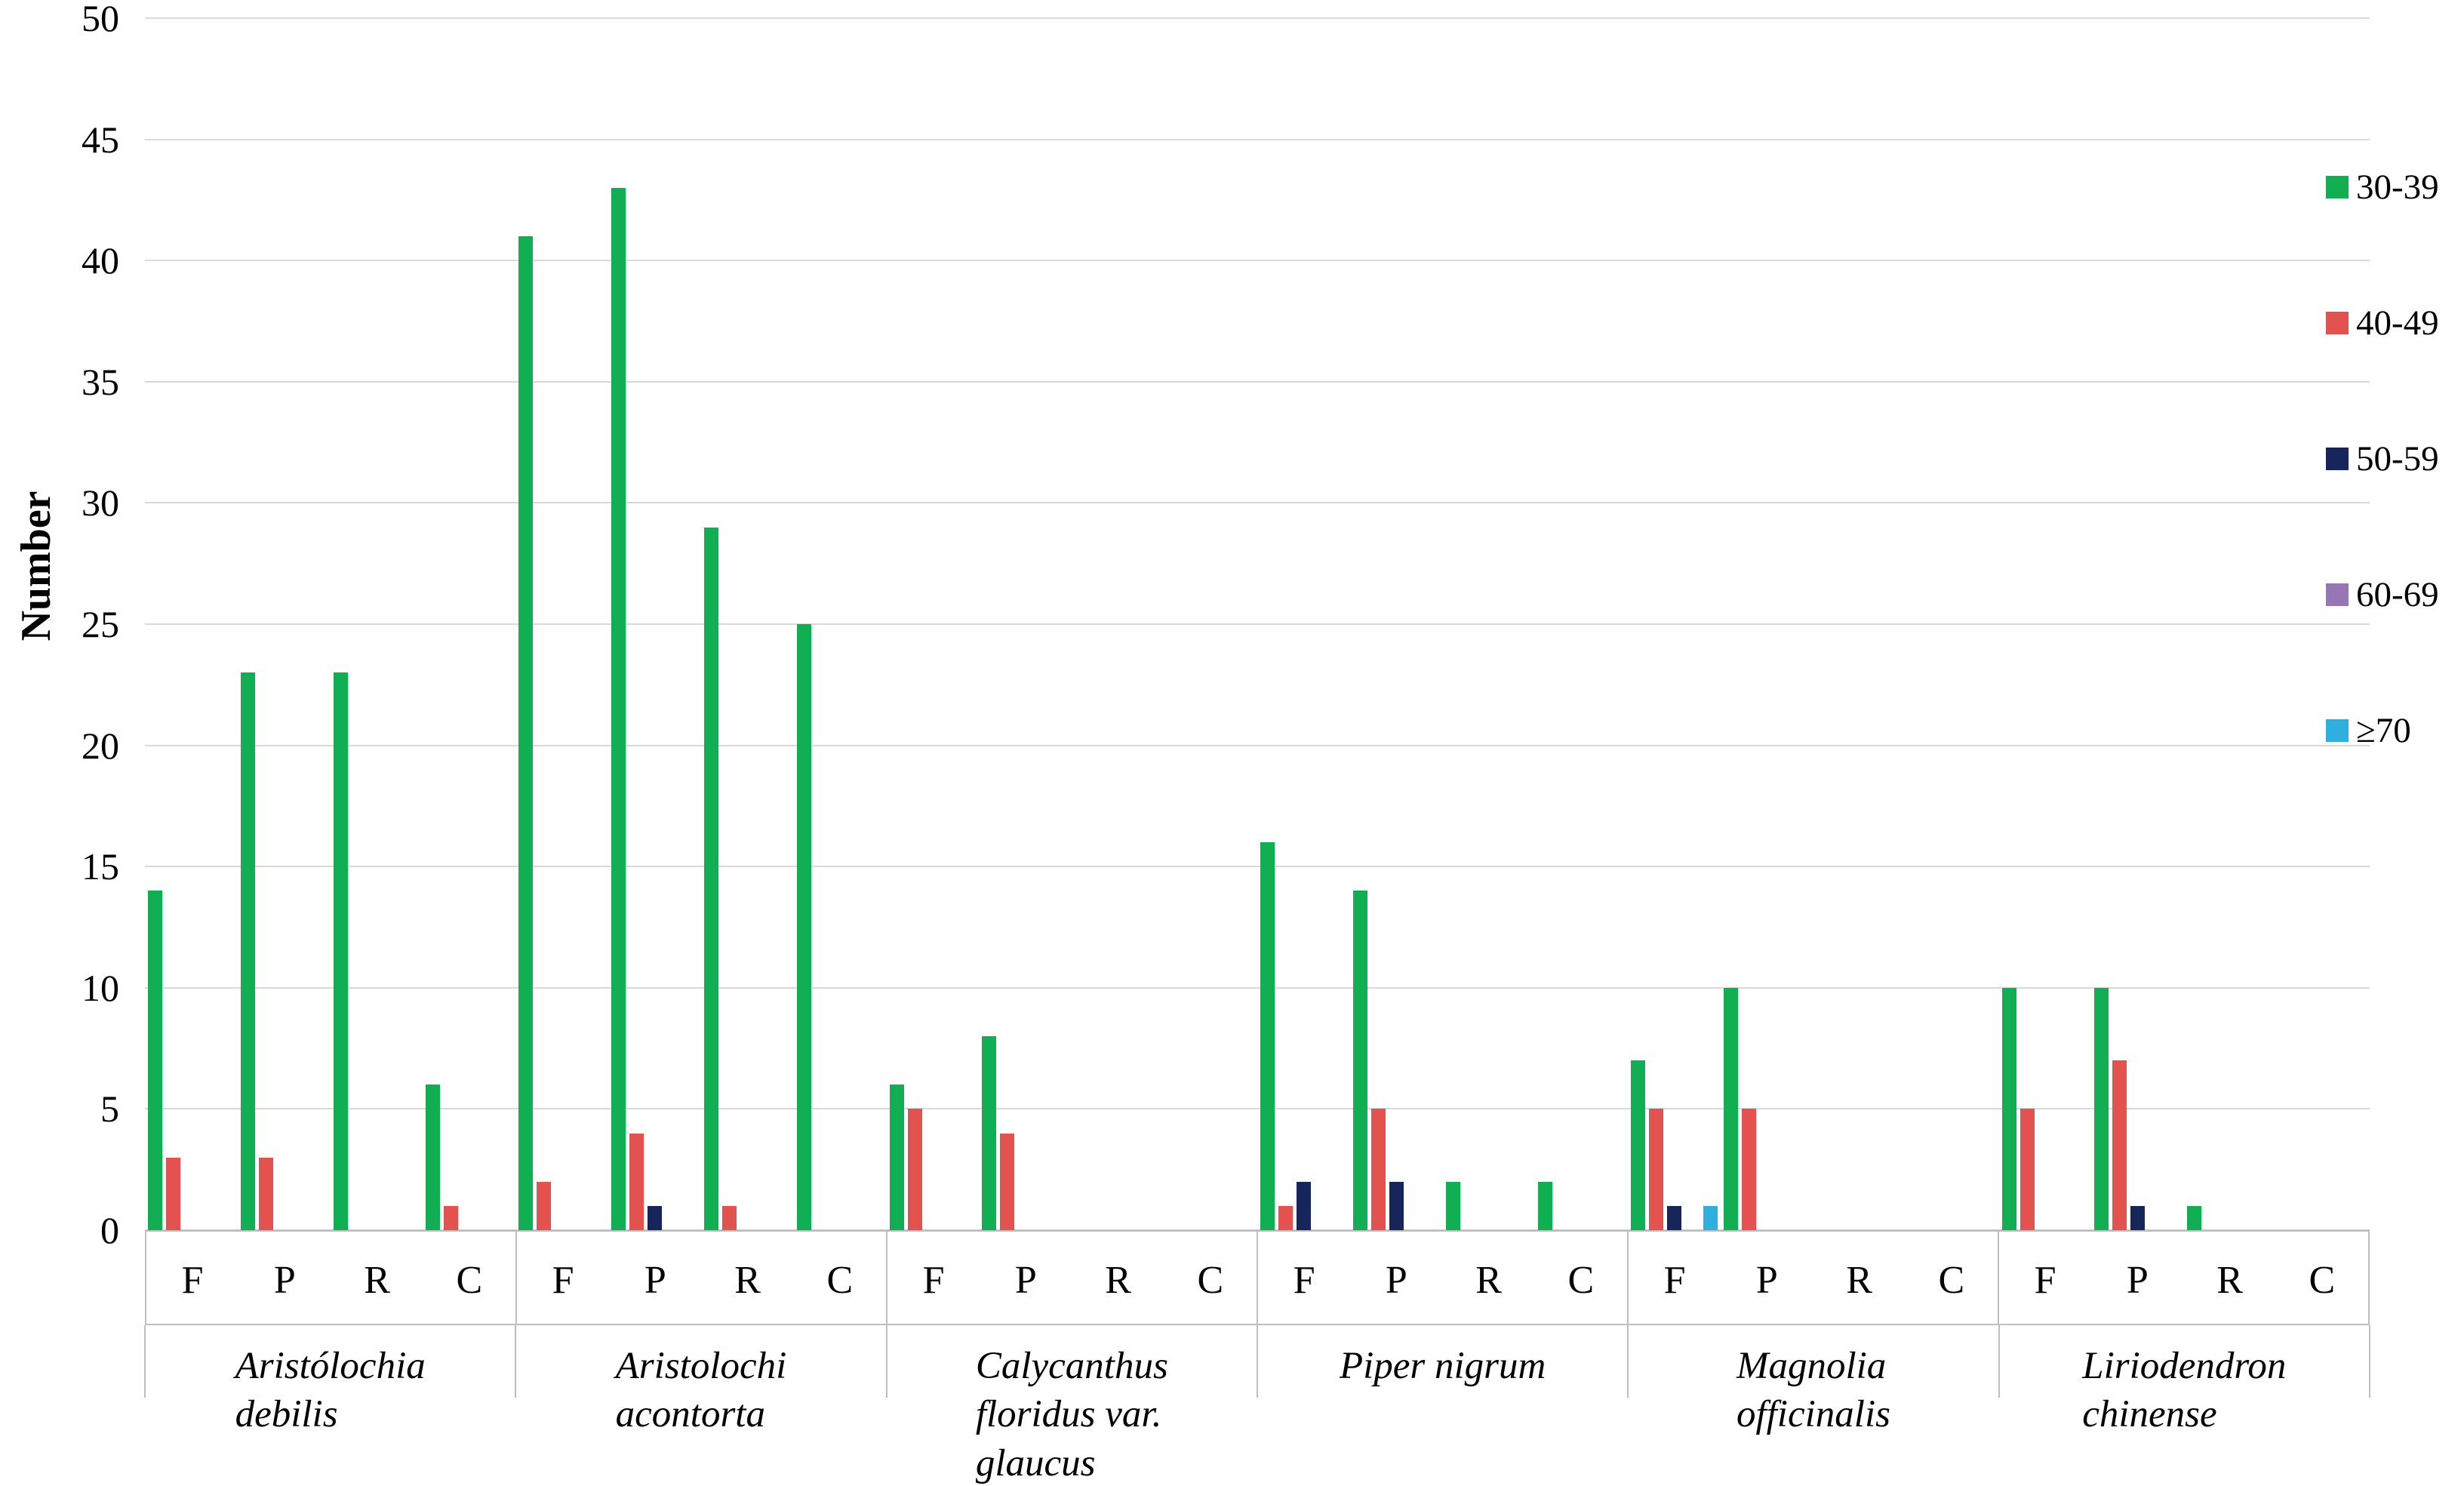 The image size is (2464, 1486). I want to click on legend-item: ≥70, so click(2368, 730).